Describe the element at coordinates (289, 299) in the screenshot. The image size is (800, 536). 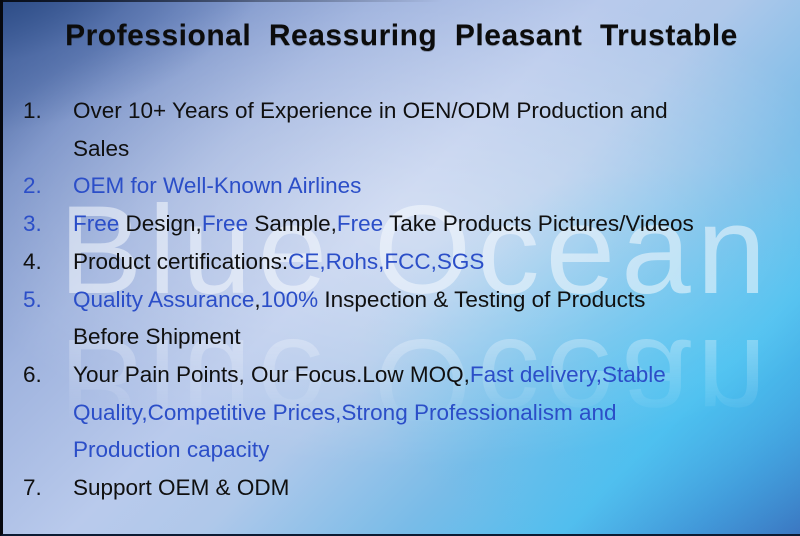
I see `text-segment: 100%` at that location.